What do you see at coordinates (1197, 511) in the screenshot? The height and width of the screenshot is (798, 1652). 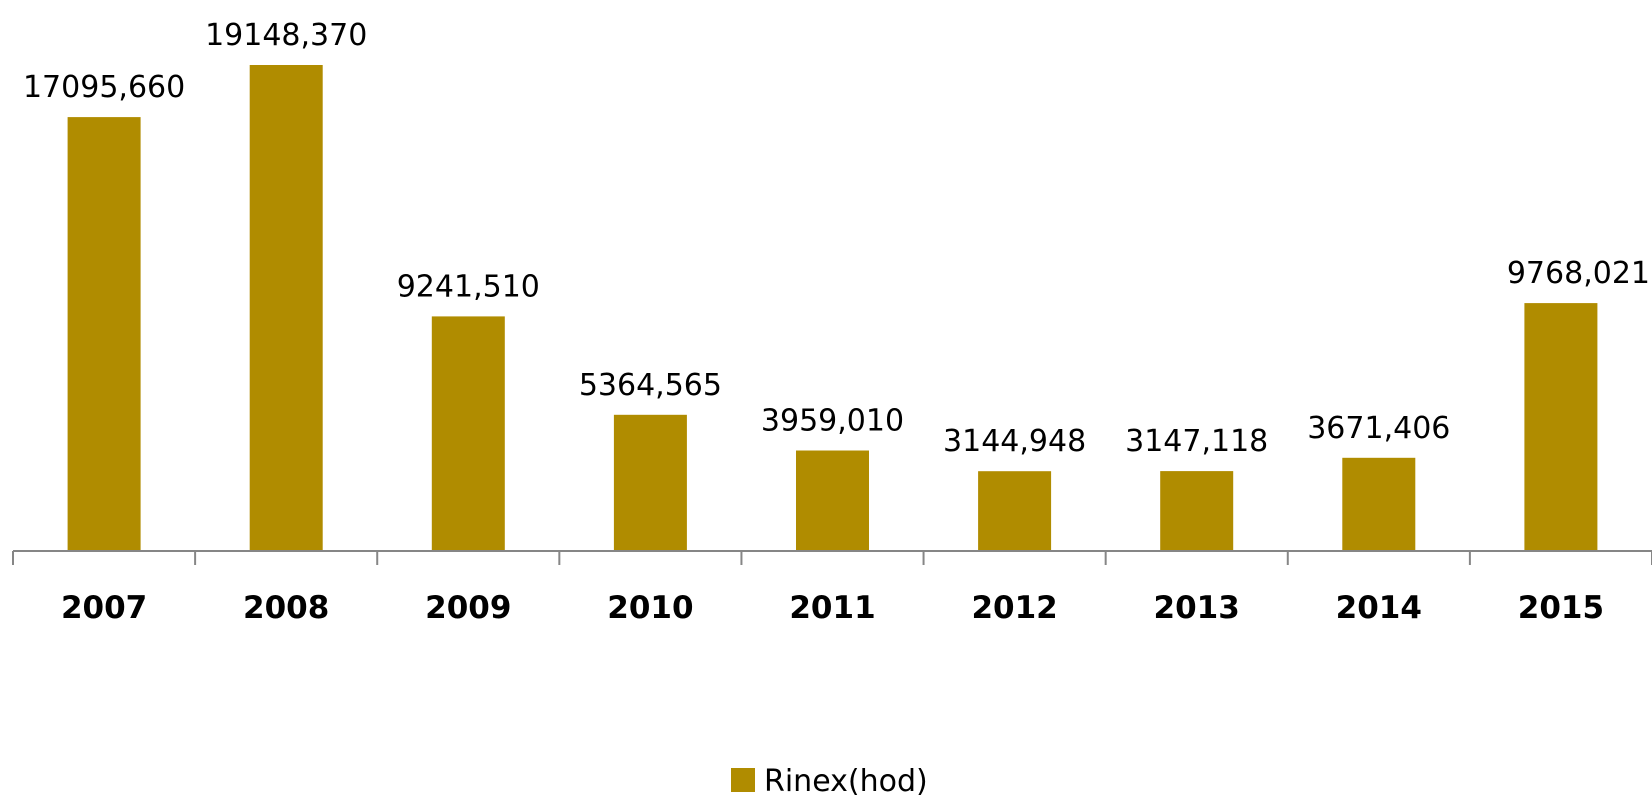 I see `bar-2013` at bounding box center [1197, 511].